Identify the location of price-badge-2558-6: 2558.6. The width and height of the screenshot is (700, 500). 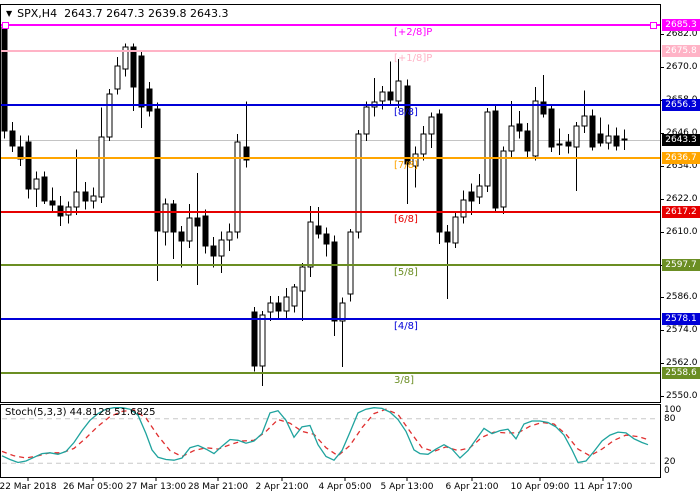
(681, 373).